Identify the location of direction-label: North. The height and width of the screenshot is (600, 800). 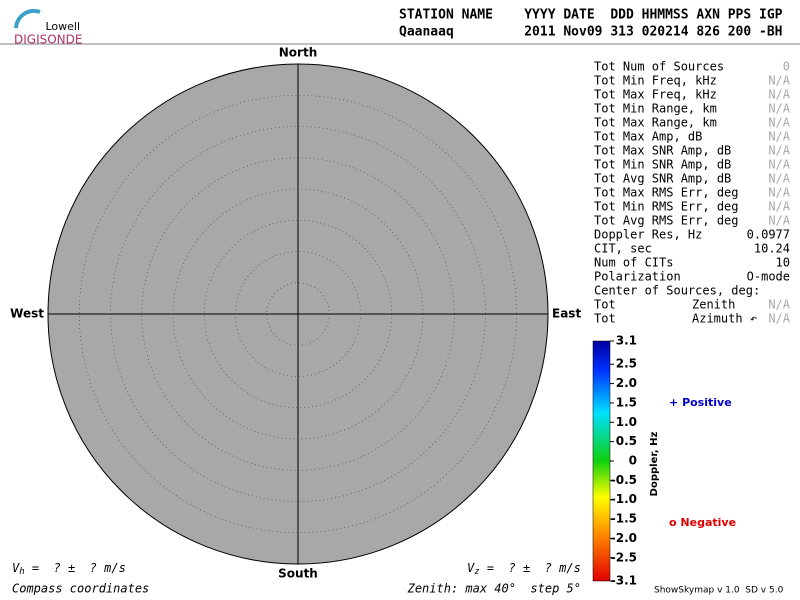
(298, 53).